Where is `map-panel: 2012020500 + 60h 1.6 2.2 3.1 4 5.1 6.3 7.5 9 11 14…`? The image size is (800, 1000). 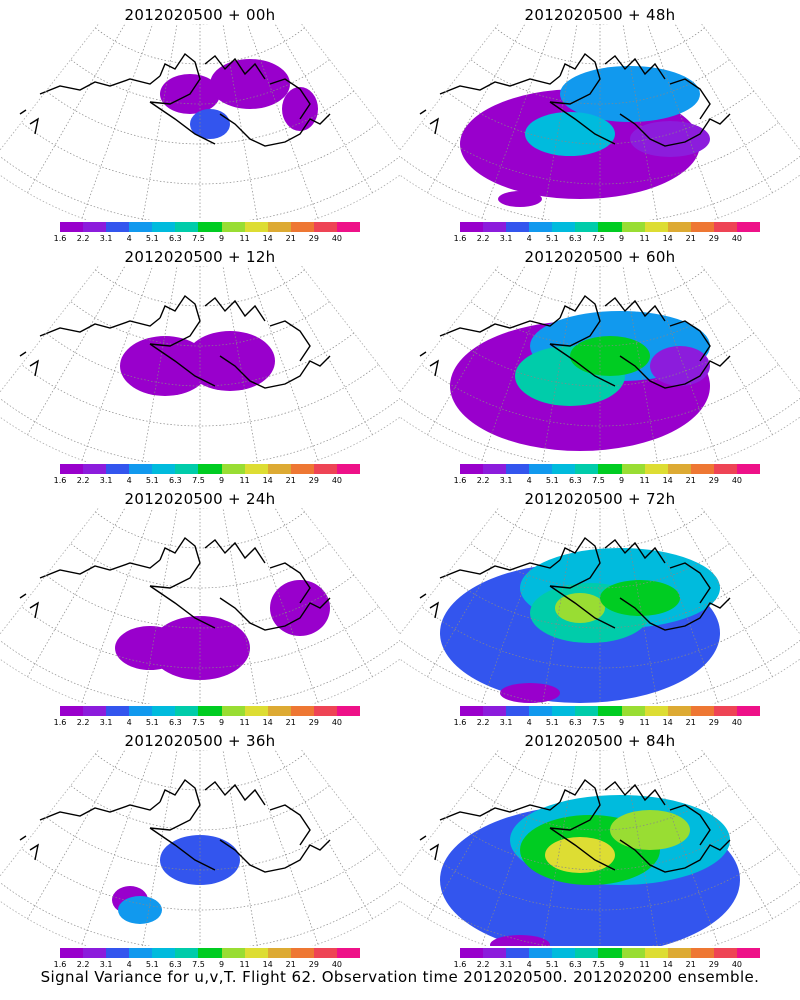
map-panel: 2012020500 + 60h 1.6 2.2 3.1 4 5.1 6.3 7.5 9 11 14… is located at coordinates (600, 363).